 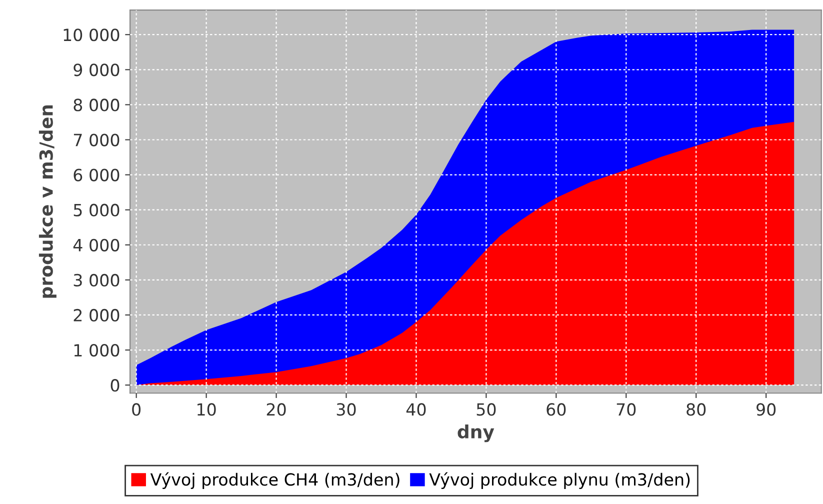 What do you see at coordinates (97, 140) in the screenshot?
I see `y-tick-label: 7 000` at bounding box center [97, 140].